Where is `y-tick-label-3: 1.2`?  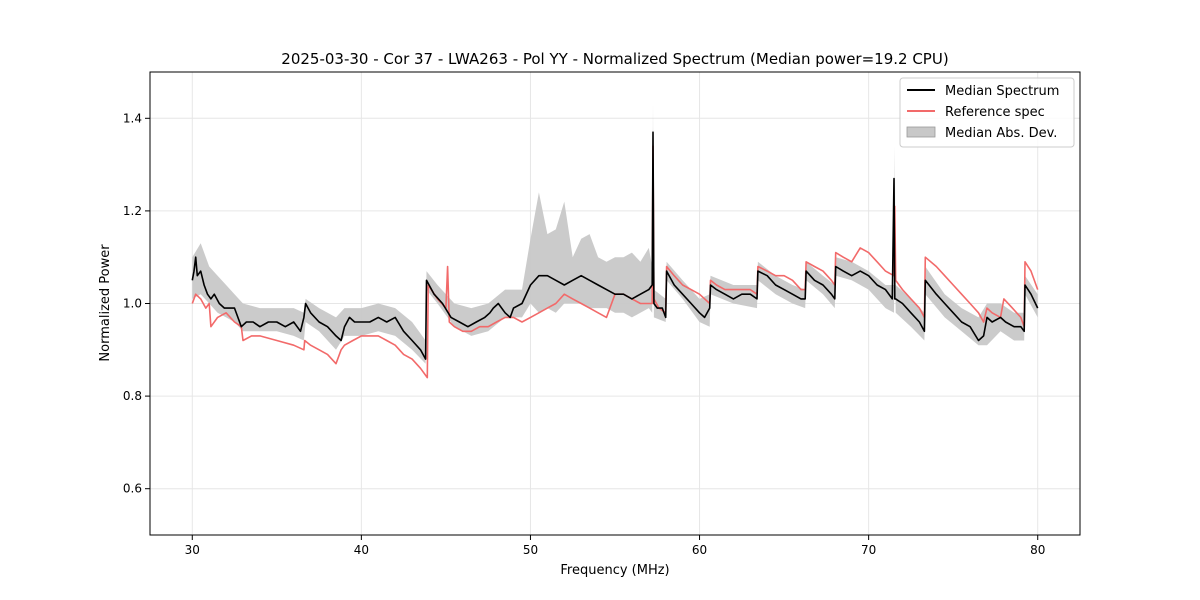 y-tick-label-3: 1.2 is located at coordinates (132, 211).